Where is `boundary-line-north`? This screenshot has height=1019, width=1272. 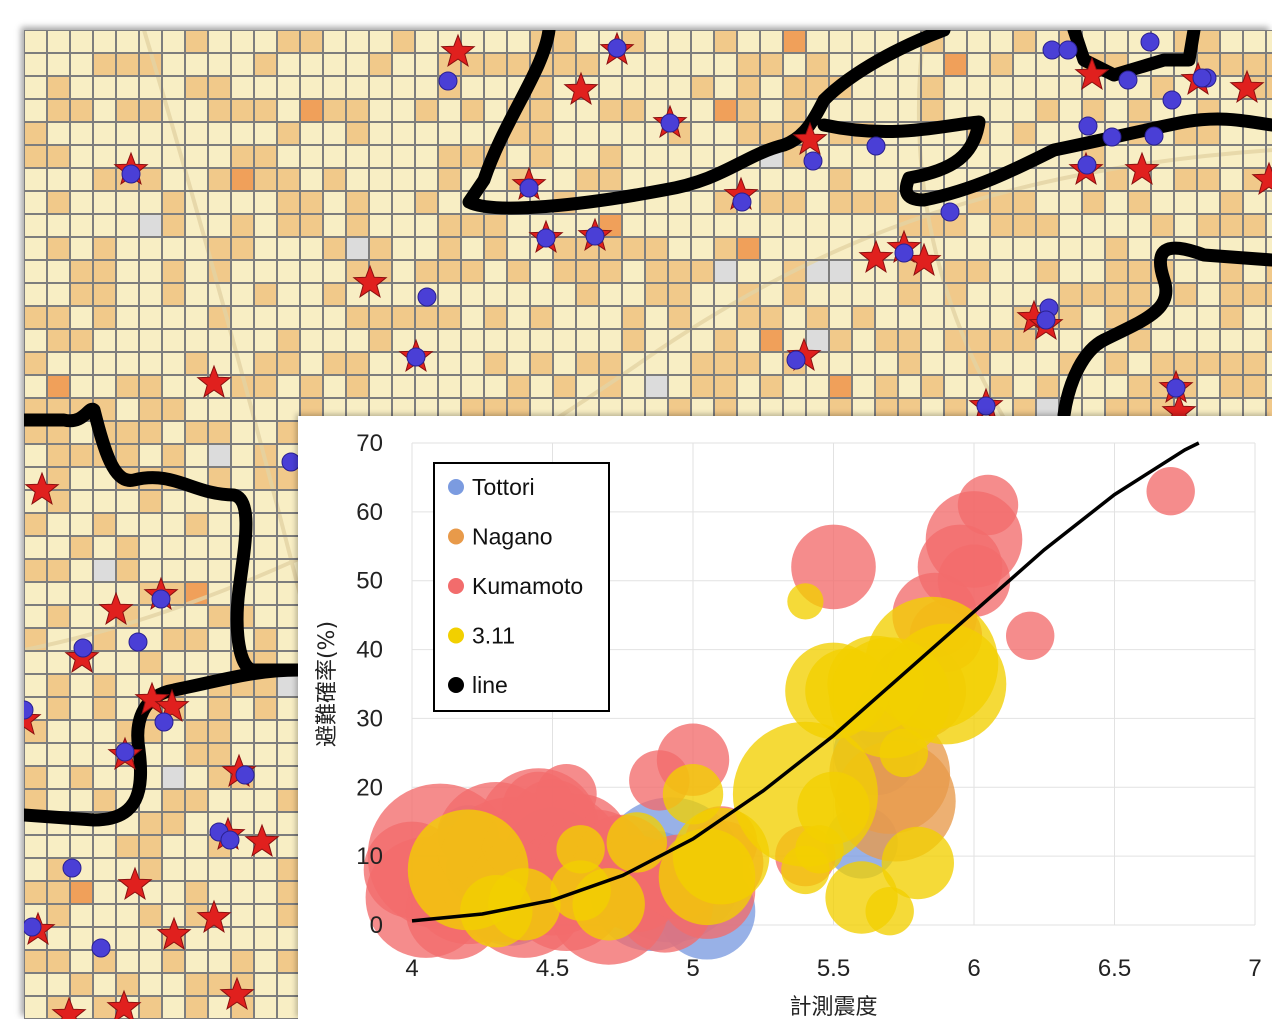 boundary-line-north is located at coordinates (706, 122).